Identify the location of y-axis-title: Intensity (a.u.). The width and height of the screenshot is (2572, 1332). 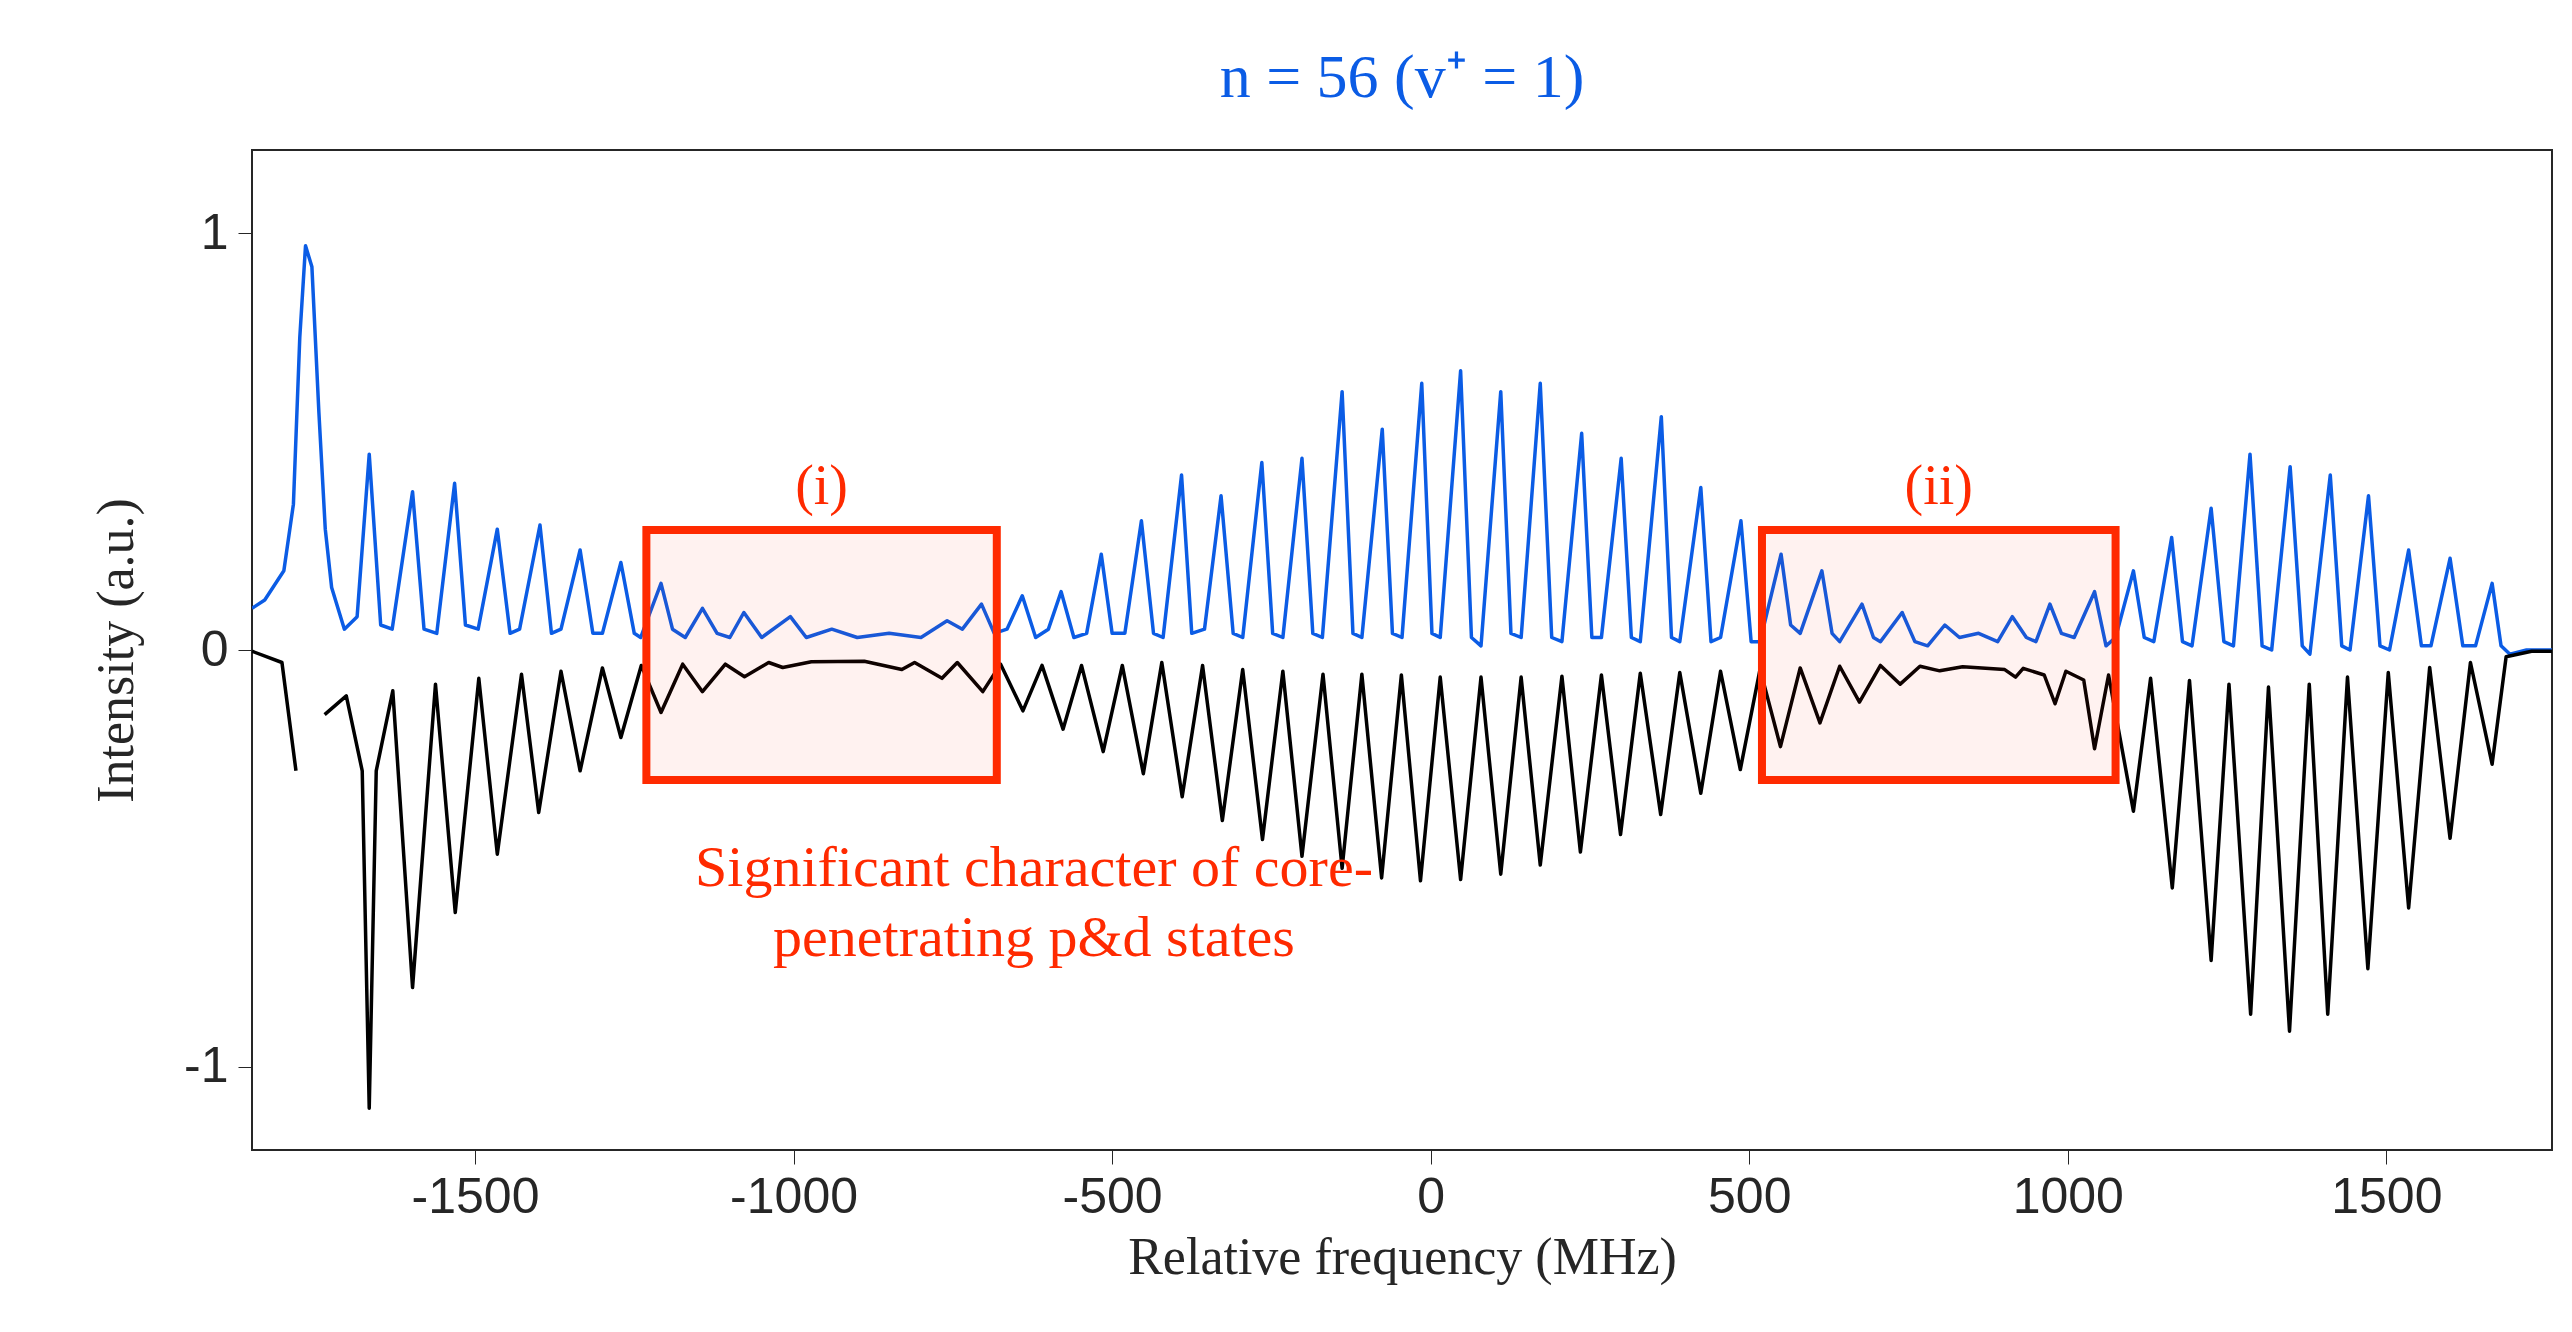
(116, 650).